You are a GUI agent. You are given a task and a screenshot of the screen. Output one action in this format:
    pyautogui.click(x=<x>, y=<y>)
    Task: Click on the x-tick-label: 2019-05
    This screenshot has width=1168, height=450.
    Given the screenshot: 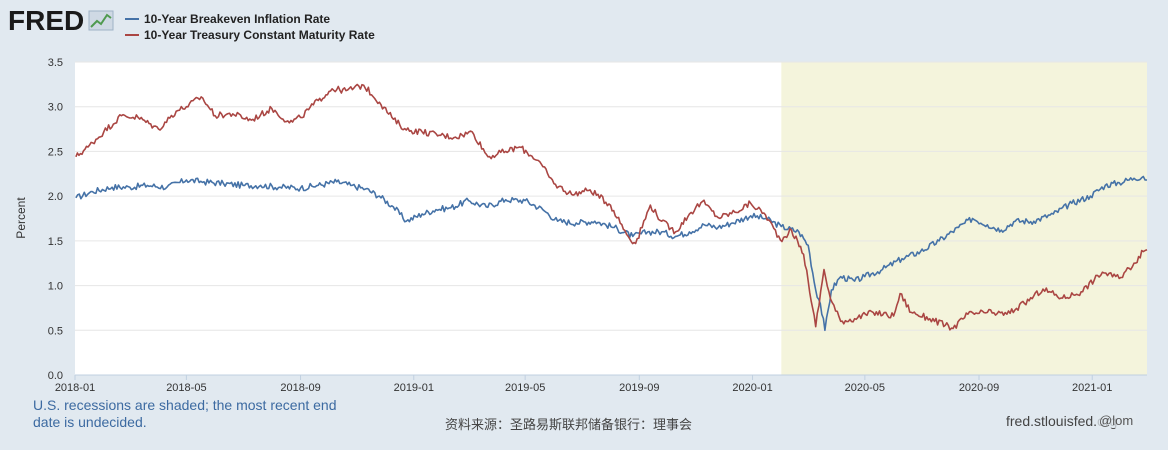 What is the action you would take?
    pyautogui.click(x=525, y=388)
    